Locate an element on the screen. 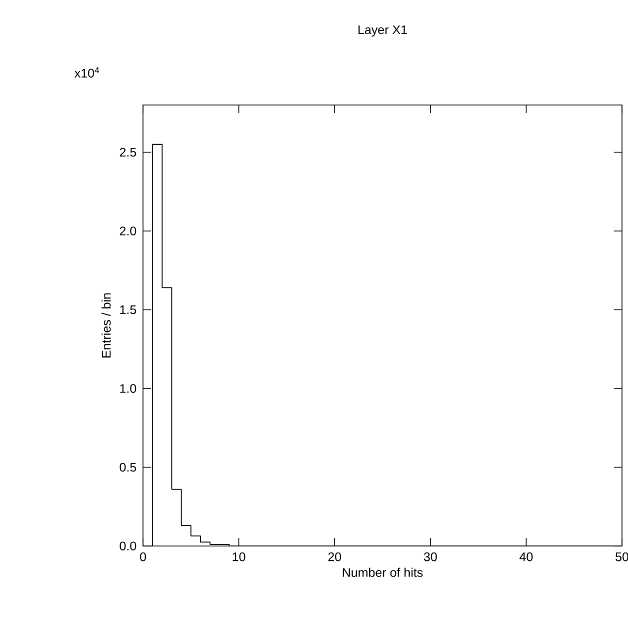  y-tick-label: 0.0 is located at coordinates (128, 546).